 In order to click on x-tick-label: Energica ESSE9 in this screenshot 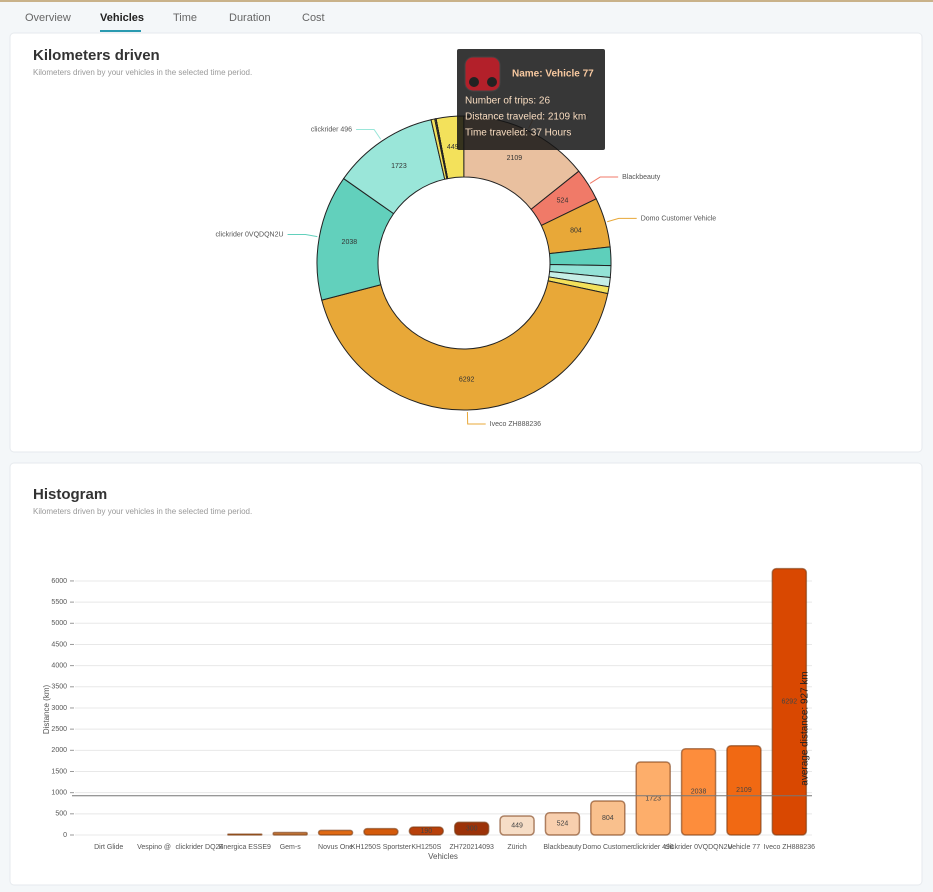, I will do `click(245, 847)`.